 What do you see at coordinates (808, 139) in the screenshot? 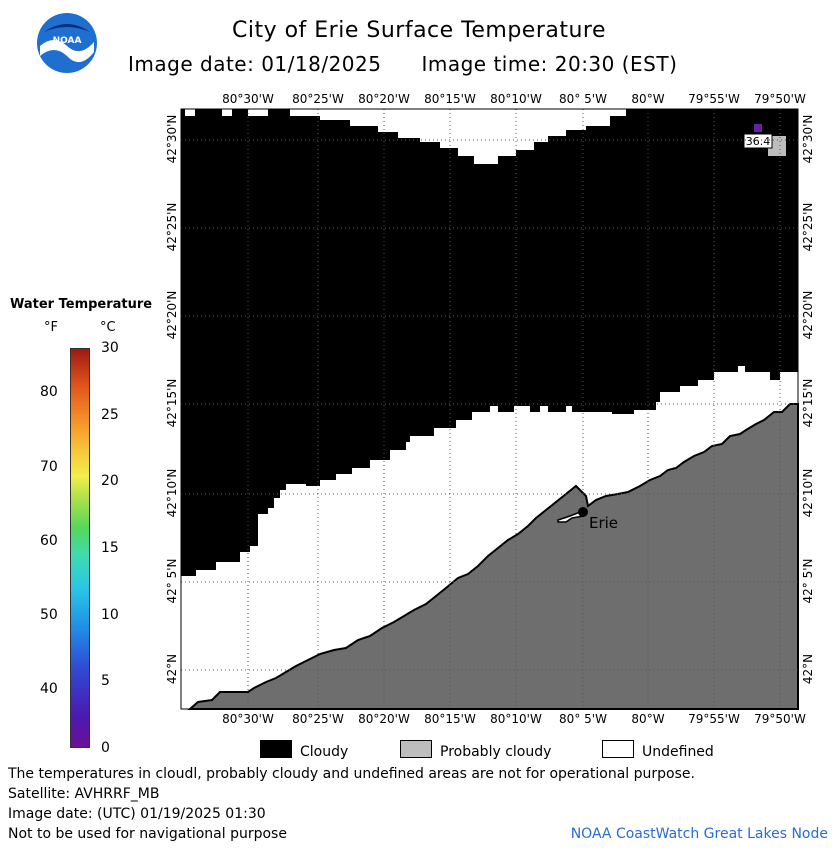
I see `lat-label-right: 42°30'N` at bounding box center [808, 139].